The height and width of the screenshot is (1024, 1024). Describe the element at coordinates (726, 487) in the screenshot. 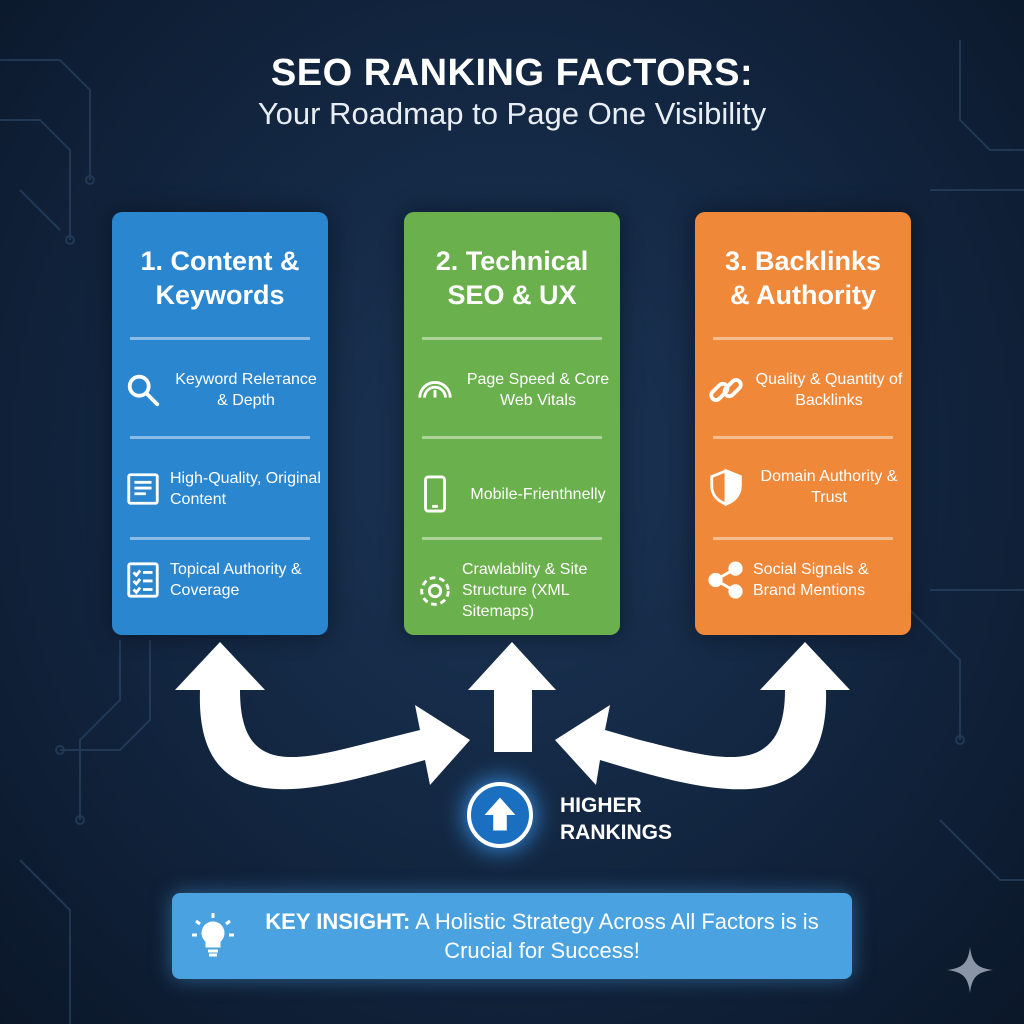

I see `shield-icon` at that location.